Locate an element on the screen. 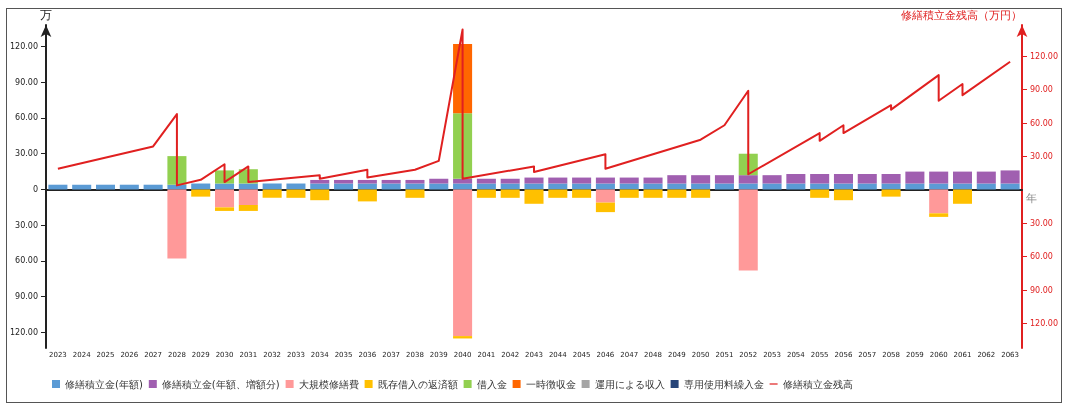 Image resolution: width=1070 pixels, height=410 pixels. legend-label: 修繕積立金(年額) is located at coordinates (104, 384).